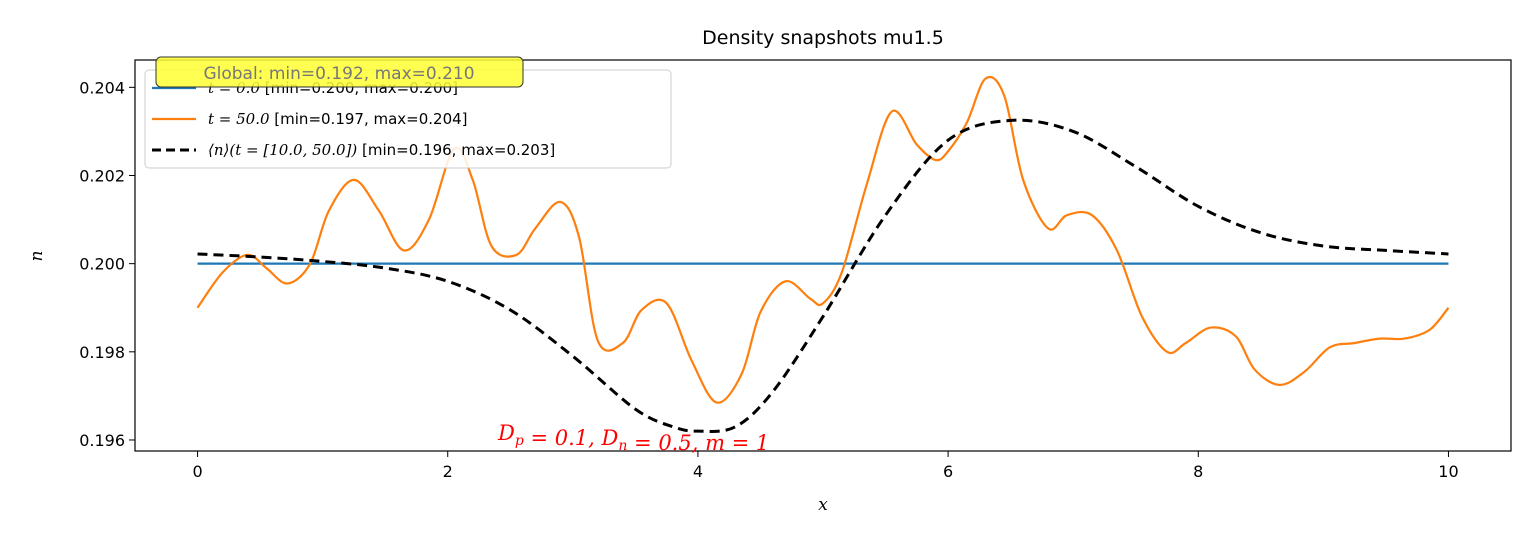 This screenshot has height=544, width=1536. I want to click on x-tick-label: 10, so click(1448, 471).